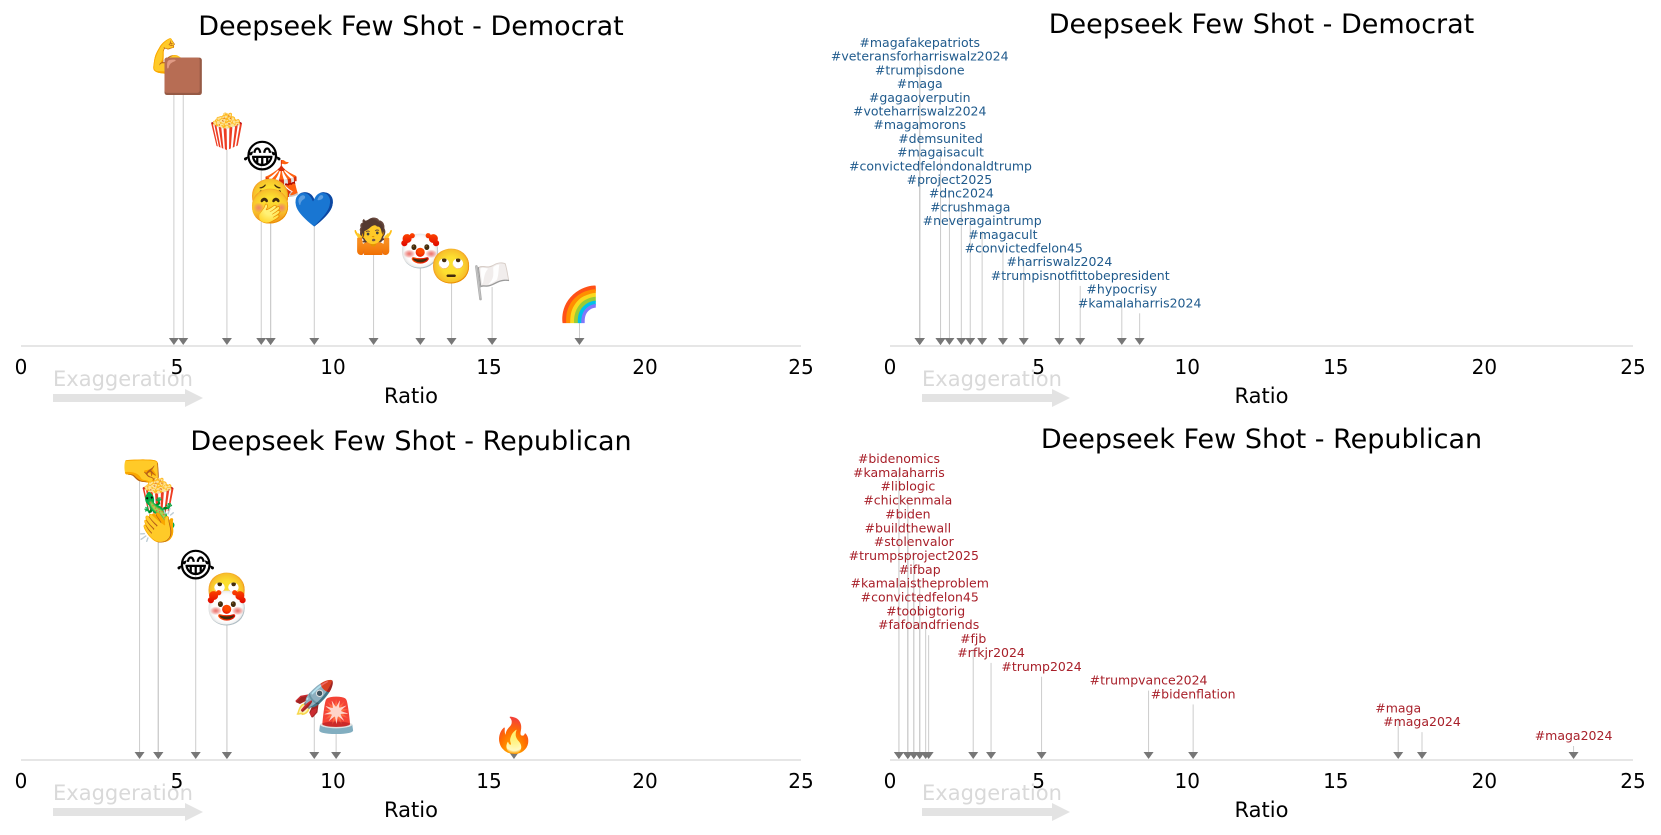  Describe the element at coordinates (907, 513) in the screenshot. I see `hashtag-label: #biden` at that location.